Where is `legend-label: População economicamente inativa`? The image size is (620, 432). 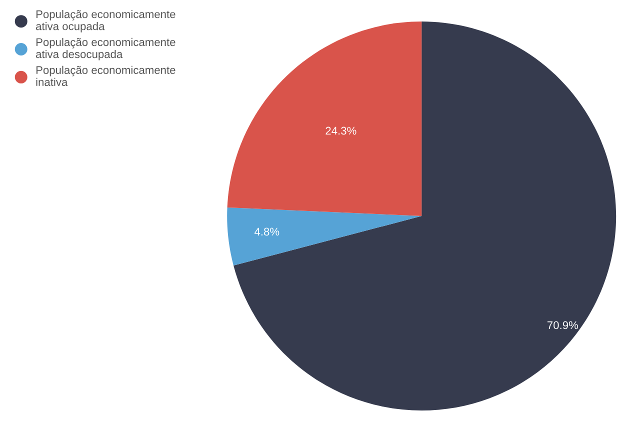
legend-label: População economicamente inativa is located at coordinates (106, 76).